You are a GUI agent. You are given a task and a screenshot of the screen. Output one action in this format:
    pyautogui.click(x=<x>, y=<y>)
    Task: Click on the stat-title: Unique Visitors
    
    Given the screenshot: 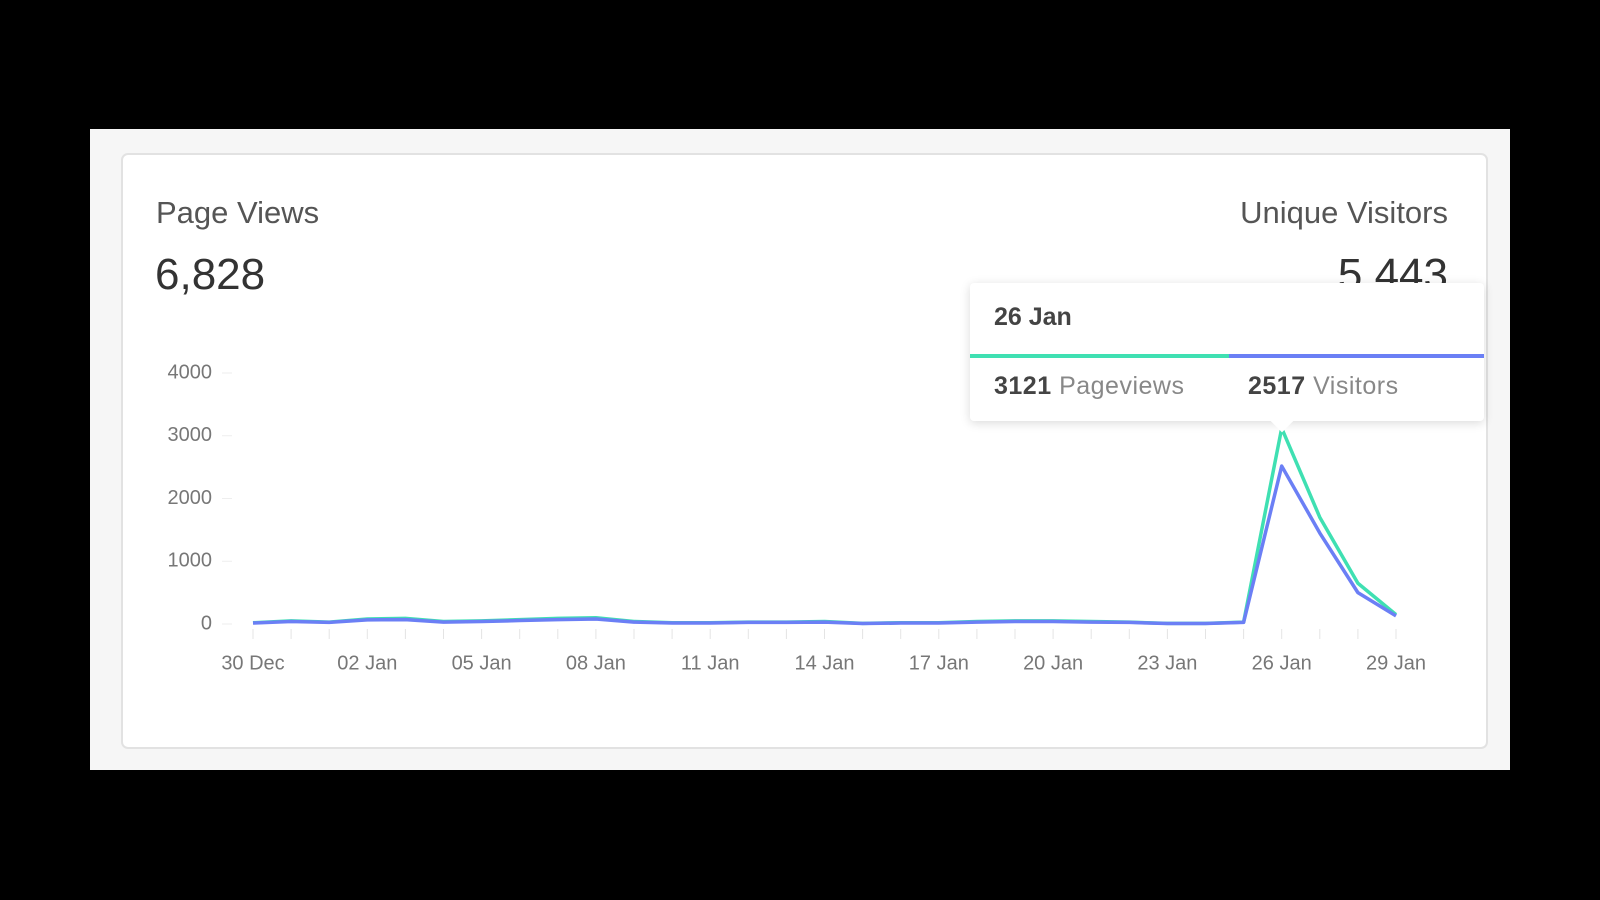 What is the action you would take?
    pyautogui.click(x=1344, y=212)
    